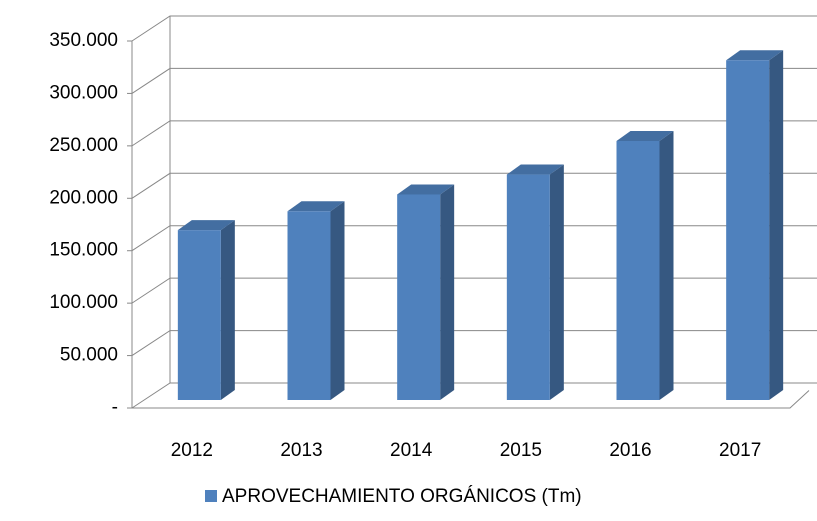 Image resolution: width=817 pixels, height=521 pixels. Describe the element at coordinates (211, 496) in the screenshot. I see `legend-swatch` at that location.